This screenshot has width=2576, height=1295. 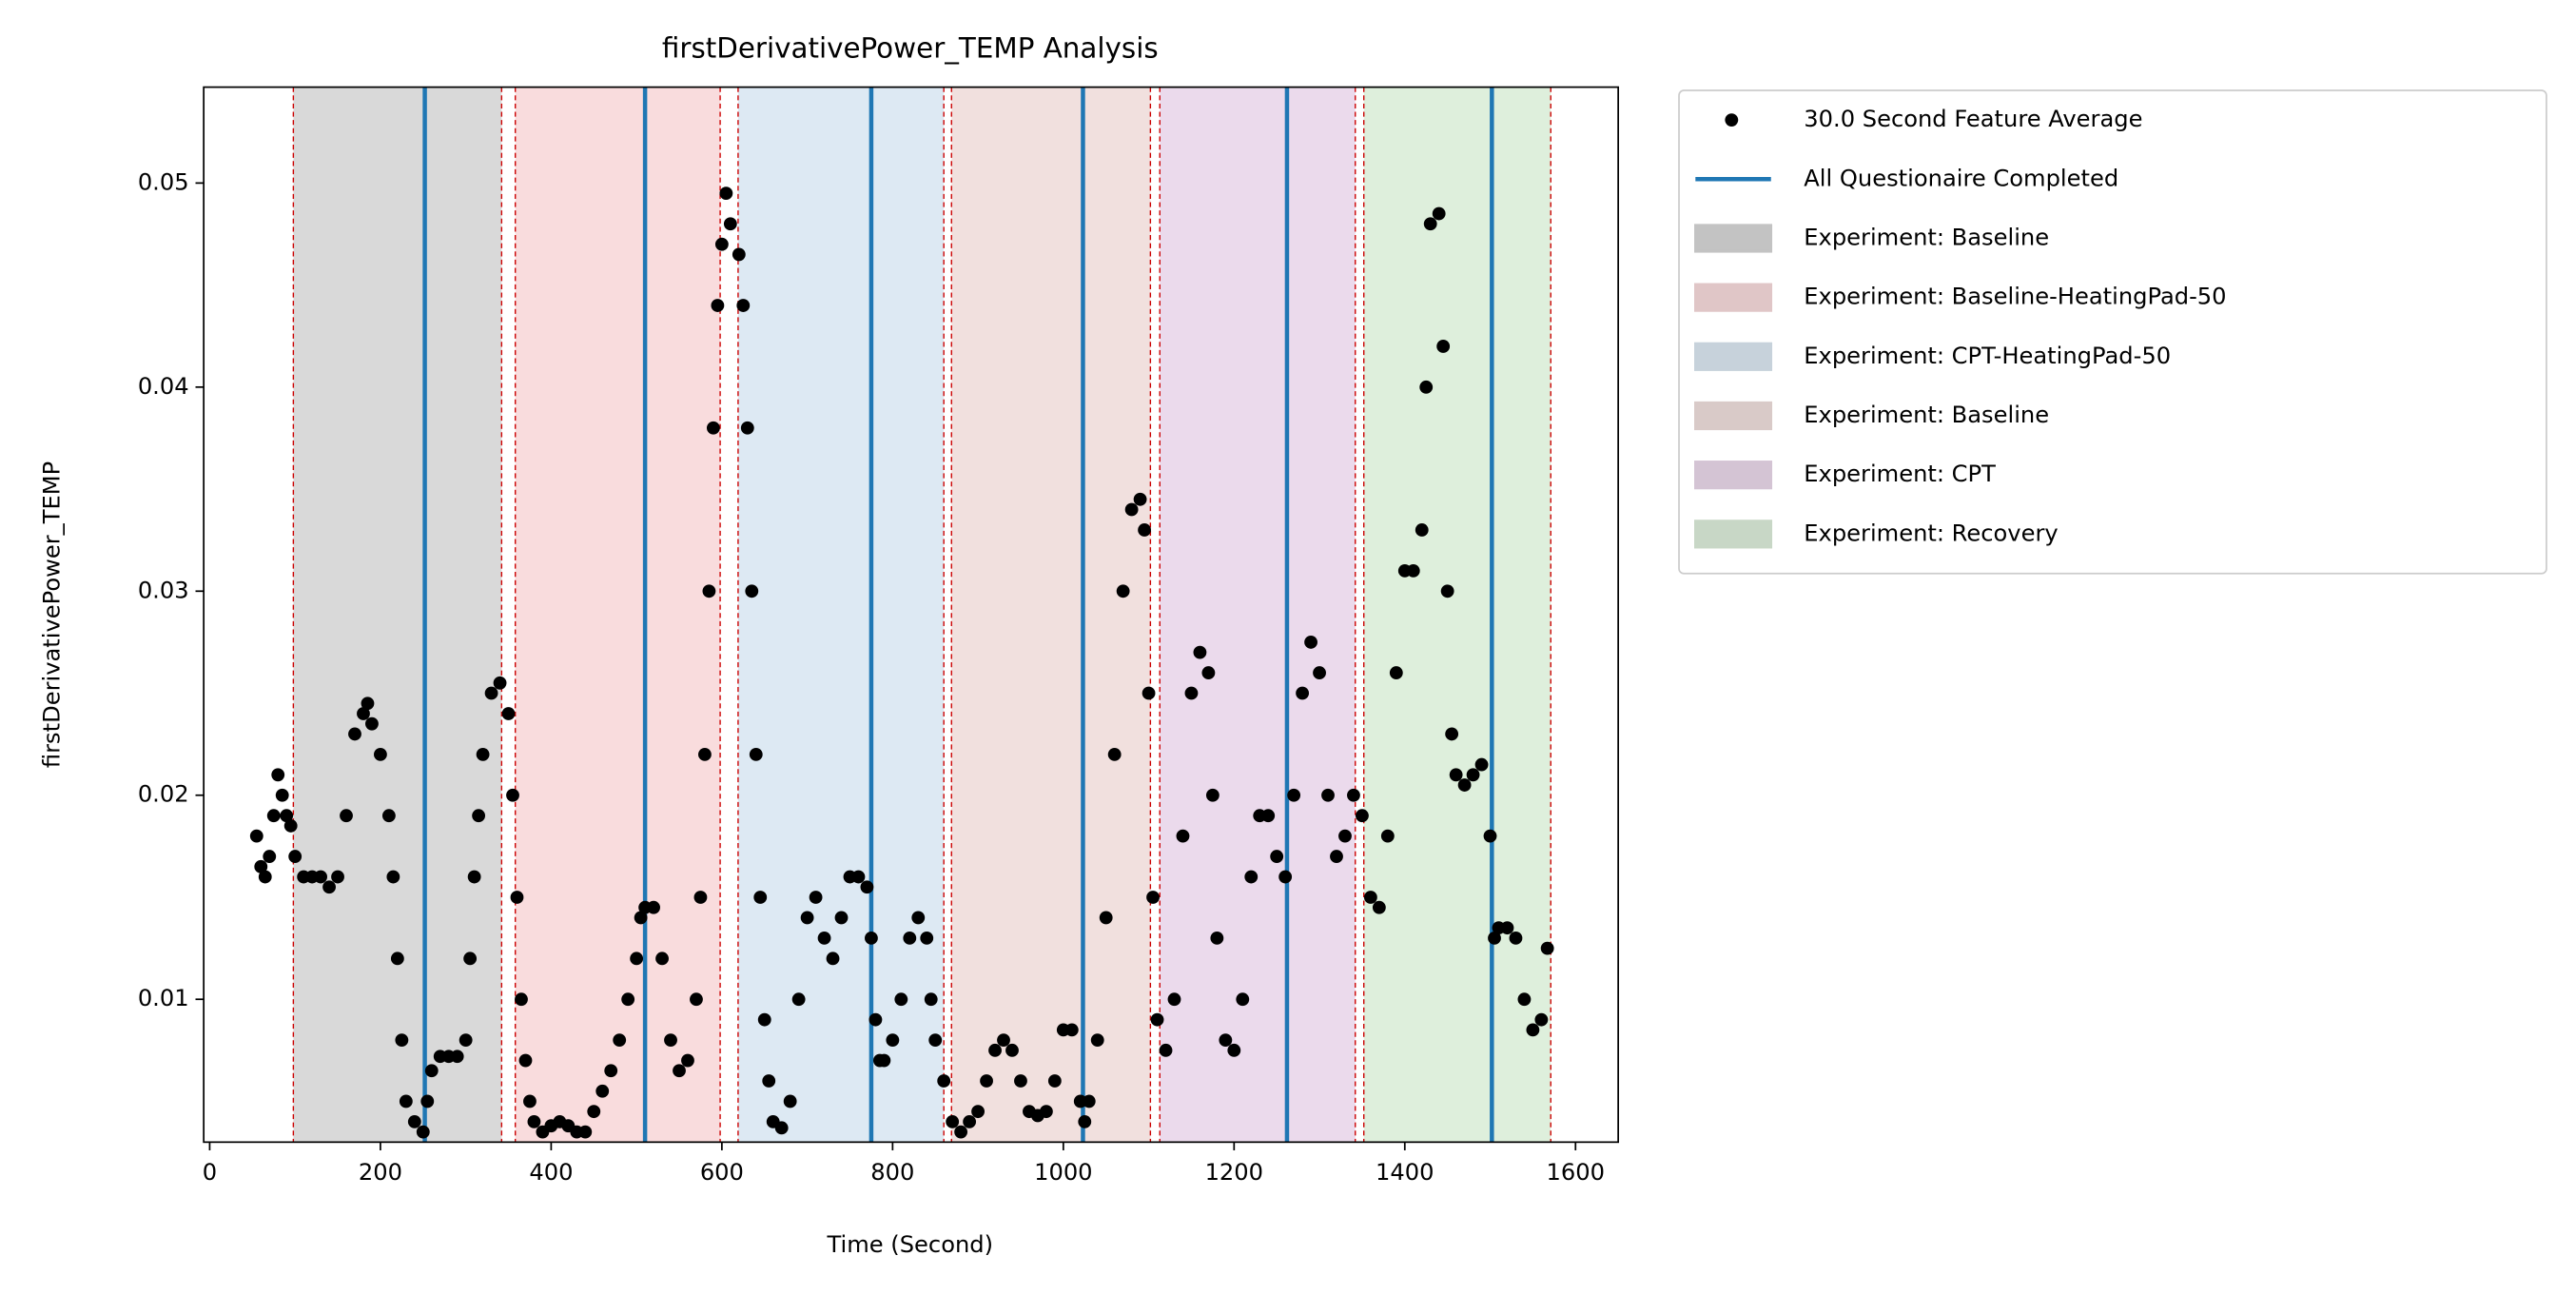 What do you see at coordinates (1734, 416) in the screenshot?
I see `legend-marker` at bounding box center [1734, 416].